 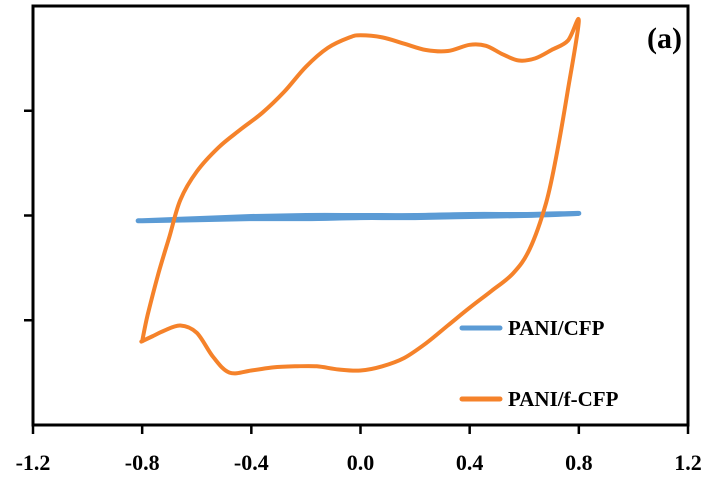 What do you see at coordinates (470, 462) in the screenshot?
I see `x-tick-label: 0.4` at bounding box center [470, 462].